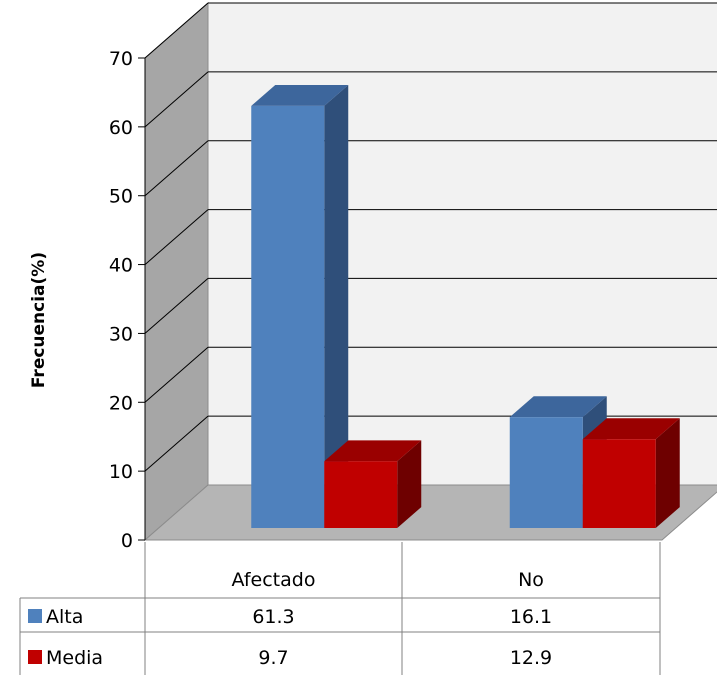 Image resolution: width=717 pixels, height=679 pixels. I want to click on y-axis-label: Frecuencia(%), so click(39, 320).